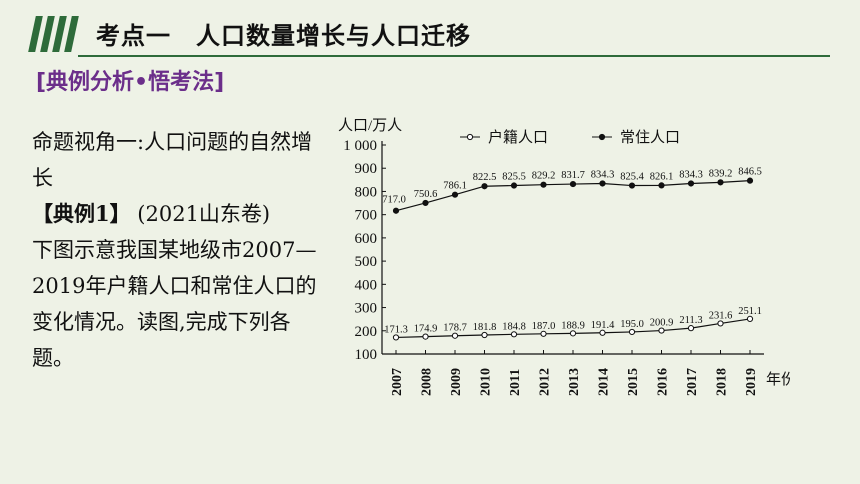 The image size is (860, 484). I want to click on data-label: 188.9, so click(573, 325).